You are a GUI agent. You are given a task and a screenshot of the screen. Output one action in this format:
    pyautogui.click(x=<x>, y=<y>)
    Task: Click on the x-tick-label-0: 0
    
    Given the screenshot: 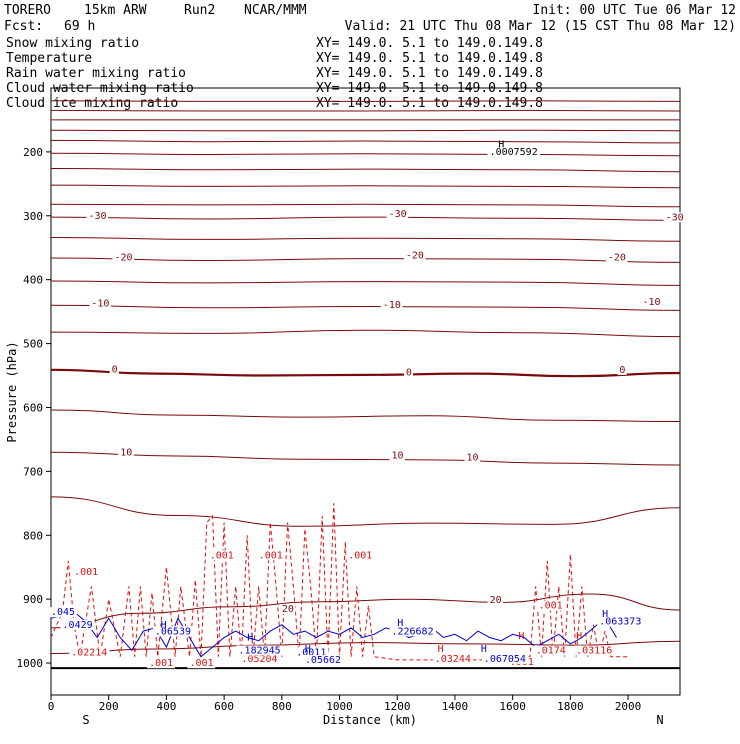 What is the action you would take?
    pyautogui.click(x=51, y=706)
    